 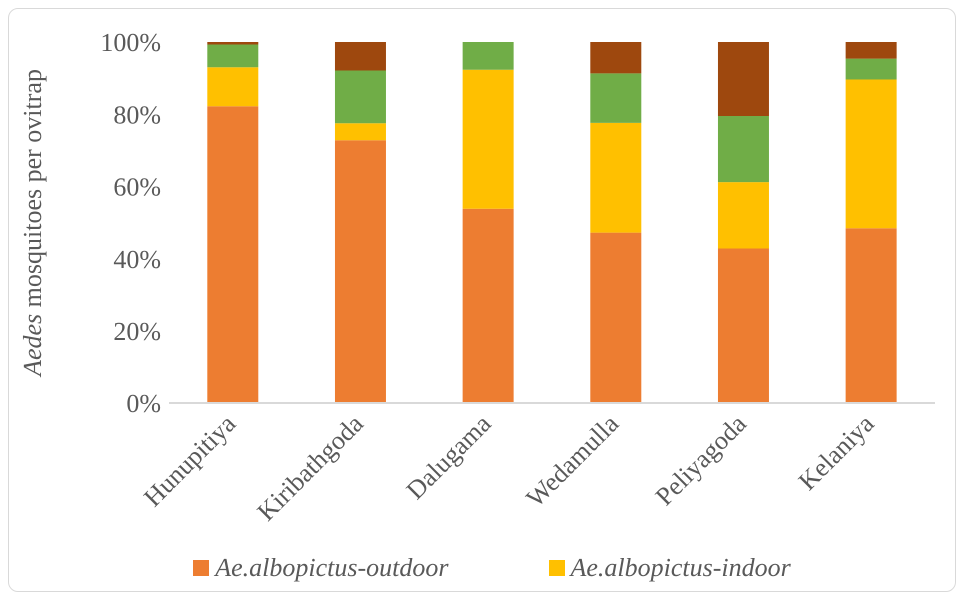 I want to click on y-tick-label: 40%, so click(x=137, y=259).